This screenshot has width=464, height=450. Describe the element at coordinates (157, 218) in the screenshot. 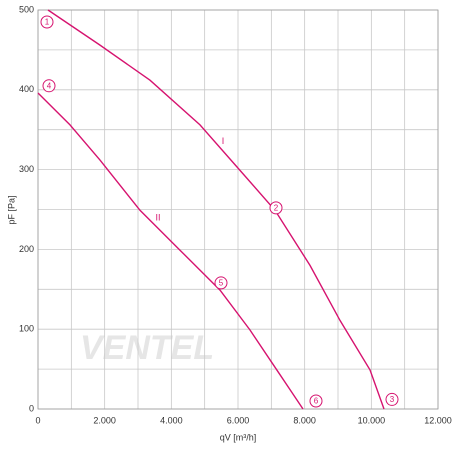

I see `curve-label: II` at that location.